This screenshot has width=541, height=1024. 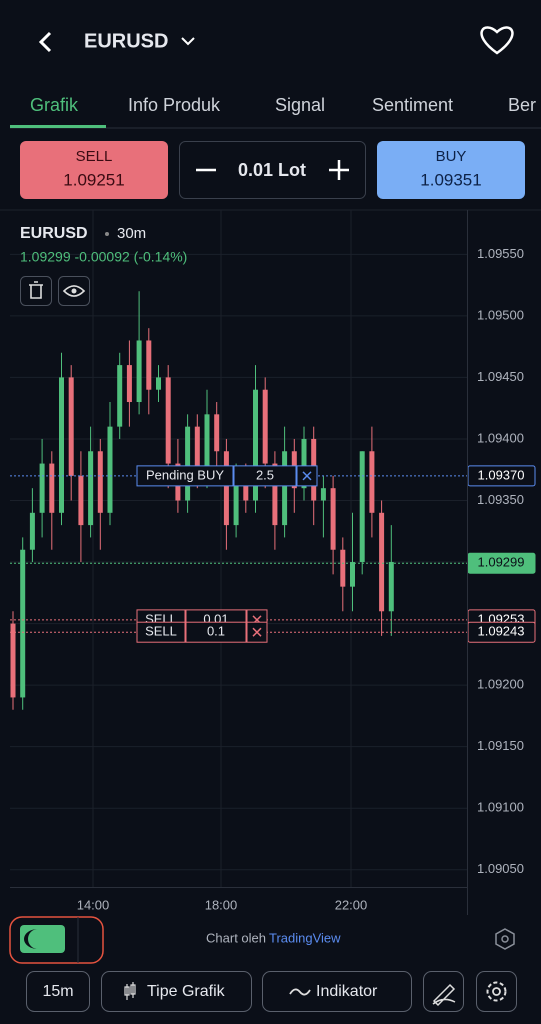 I want to click on gear-icon, so click(x=496, y=991).